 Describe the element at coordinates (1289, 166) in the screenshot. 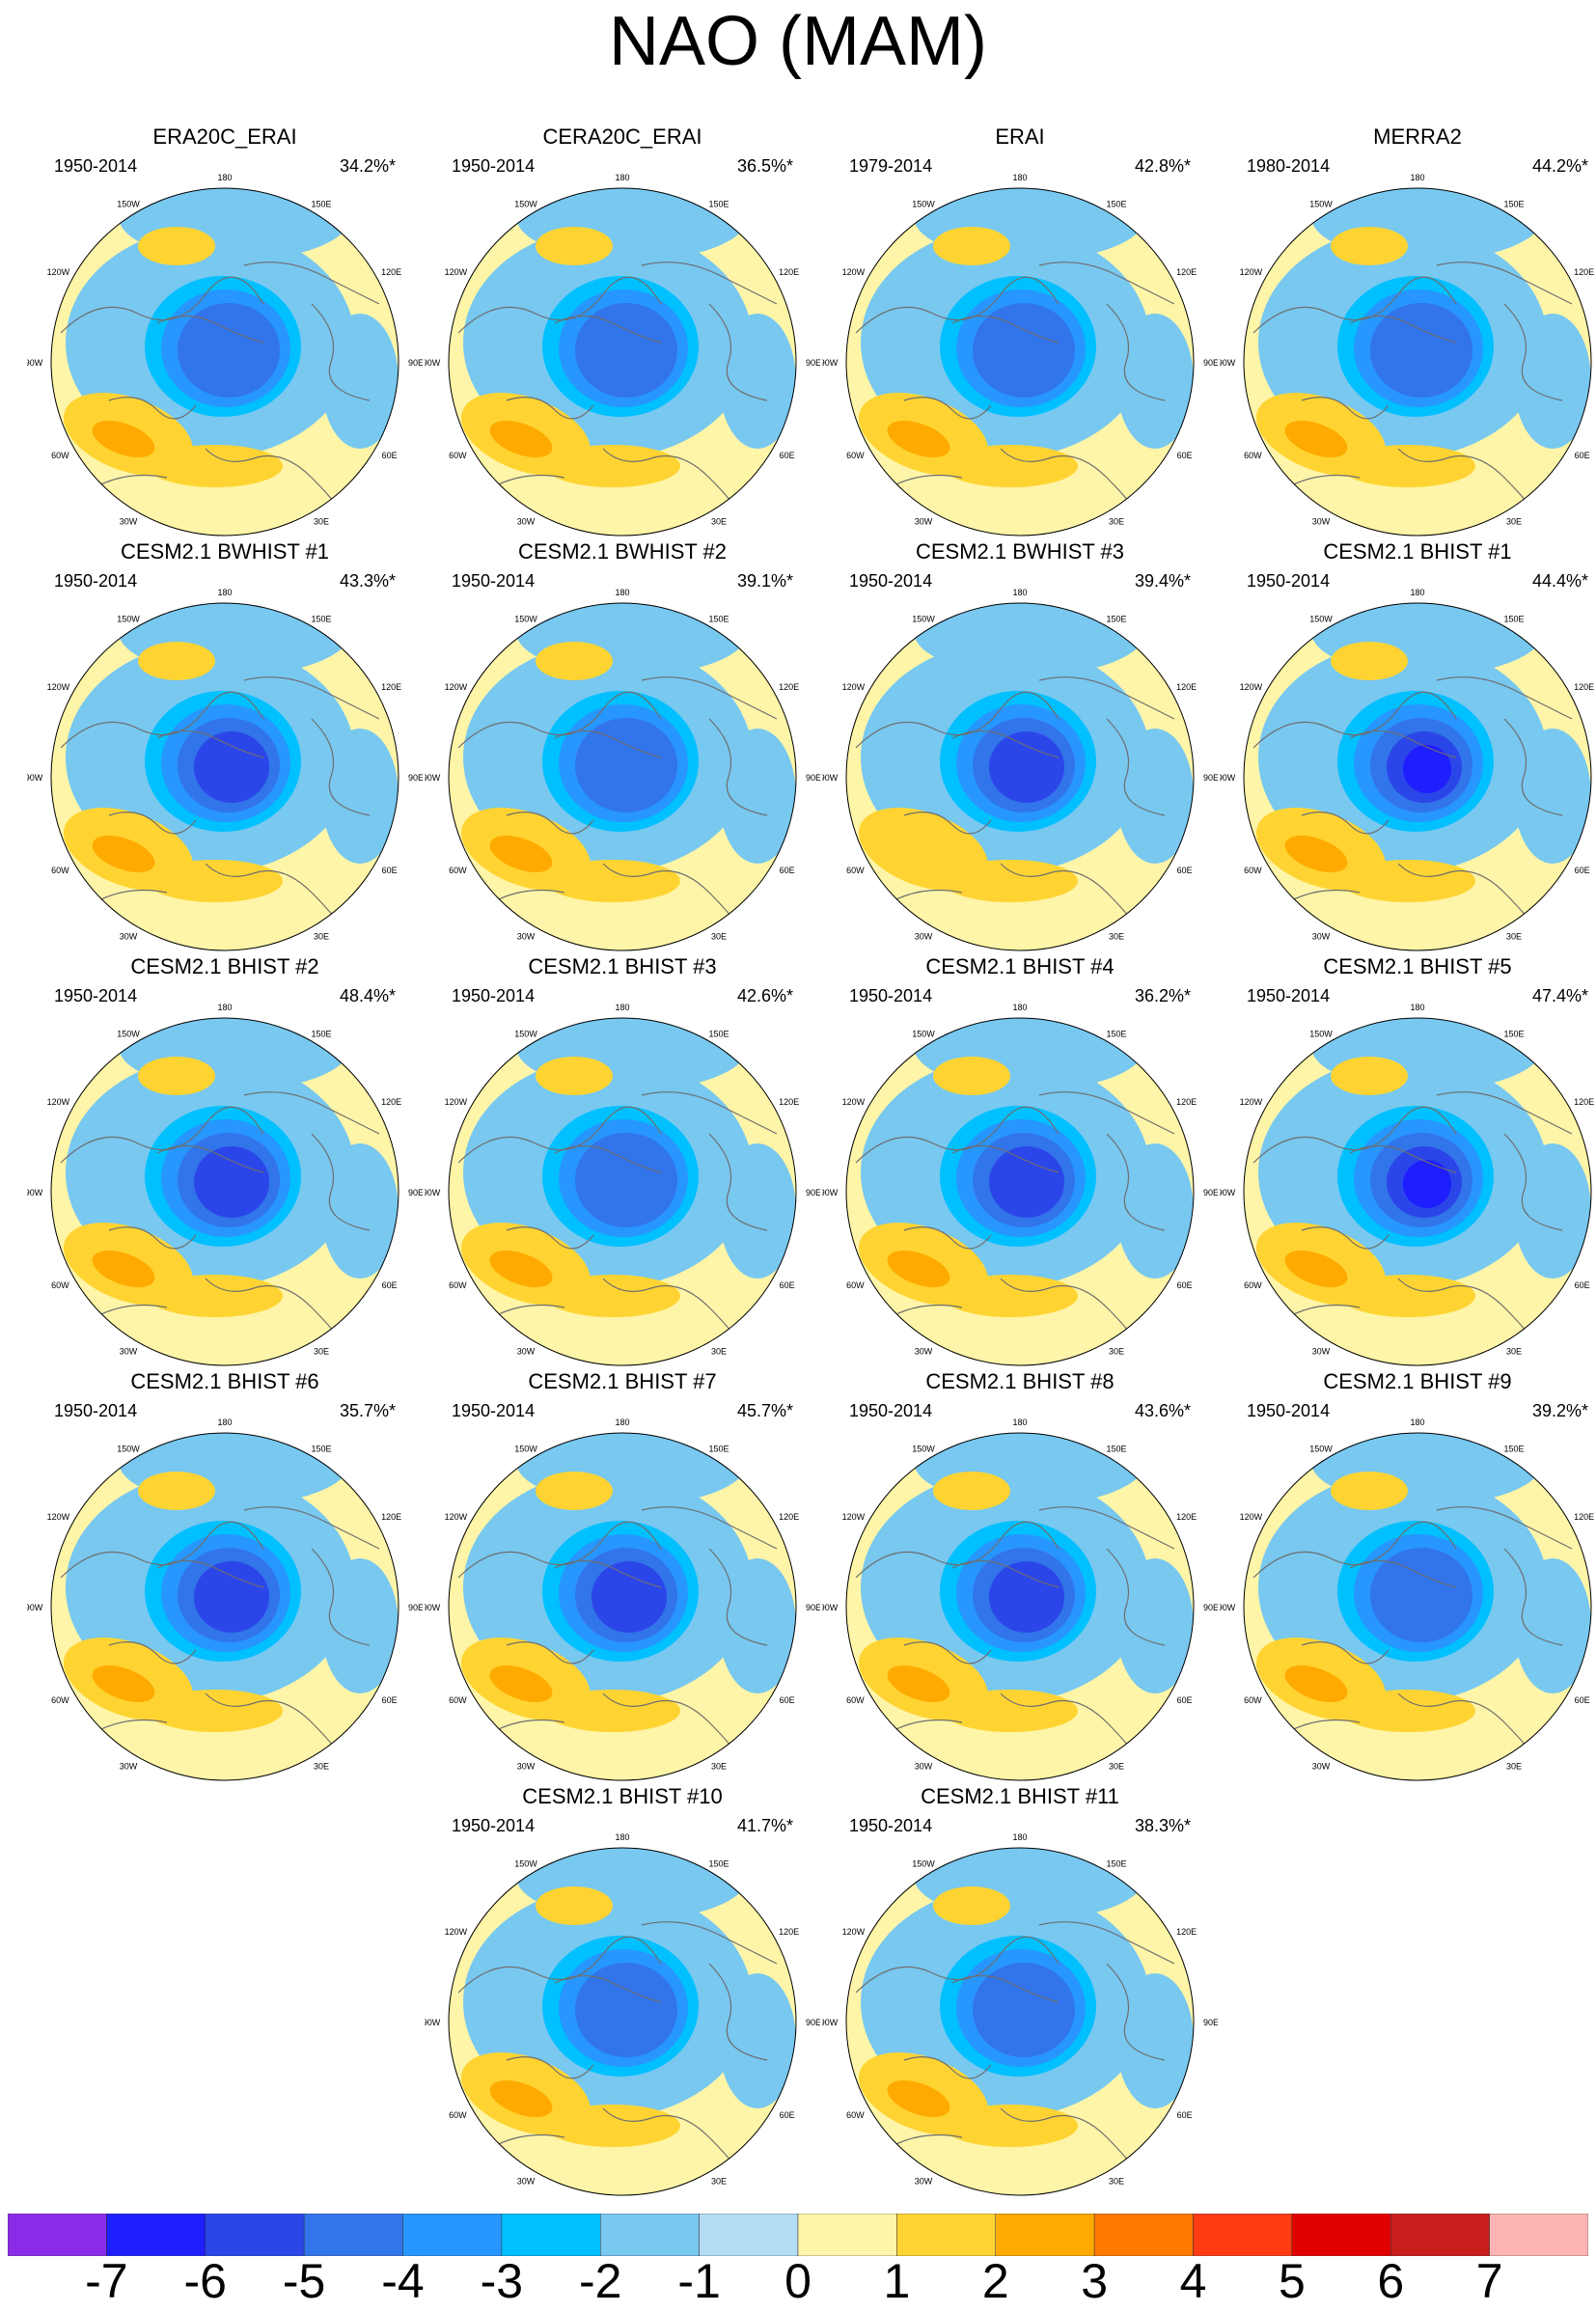

I see `panel-period: 1980-2014` at that location.